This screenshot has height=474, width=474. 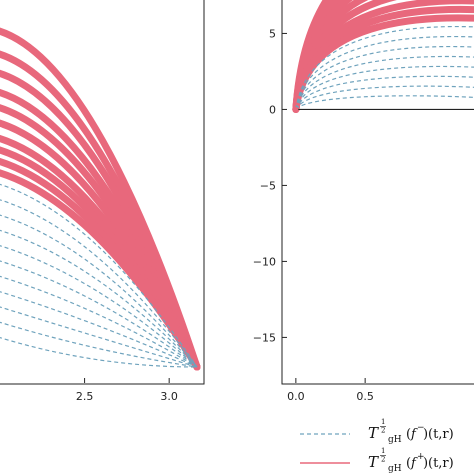 I want to click on legend-open-paren-1: (, so click(x=408, y=463).